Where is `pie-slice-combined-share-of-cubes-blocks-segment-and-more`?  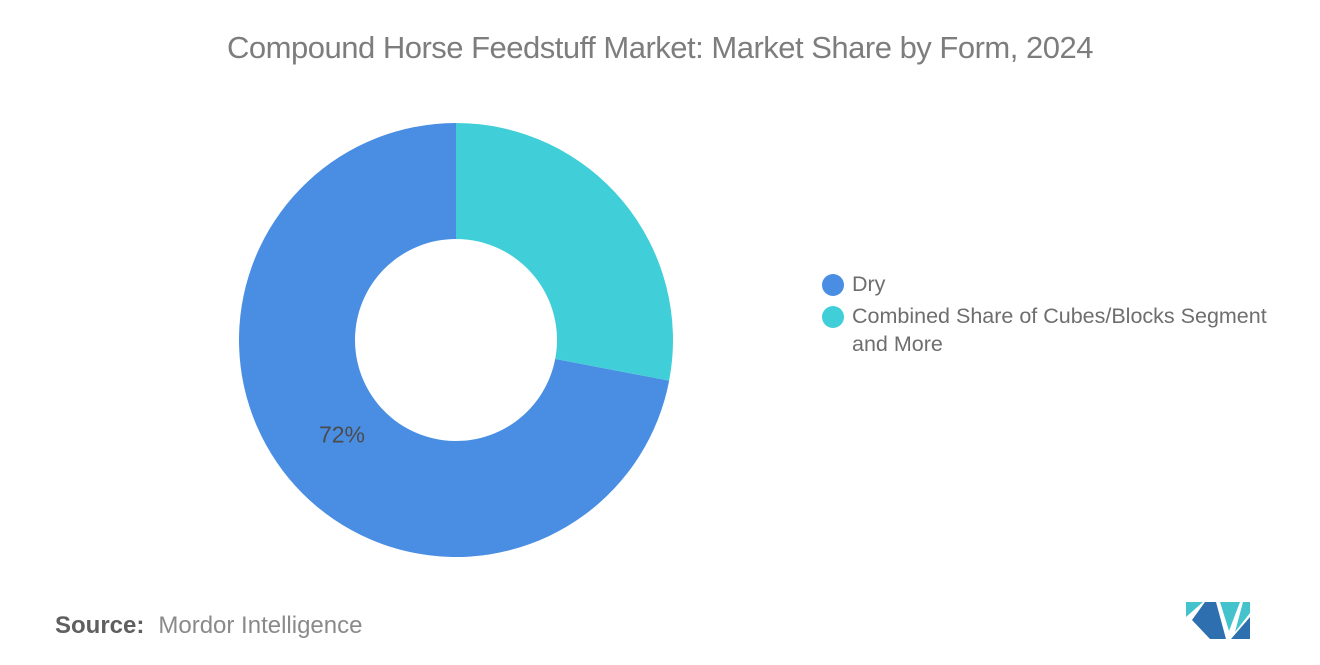
pie-slice-combined-share-of-cubes-blocks-segment-and-more is located at coordinates (565, 251).